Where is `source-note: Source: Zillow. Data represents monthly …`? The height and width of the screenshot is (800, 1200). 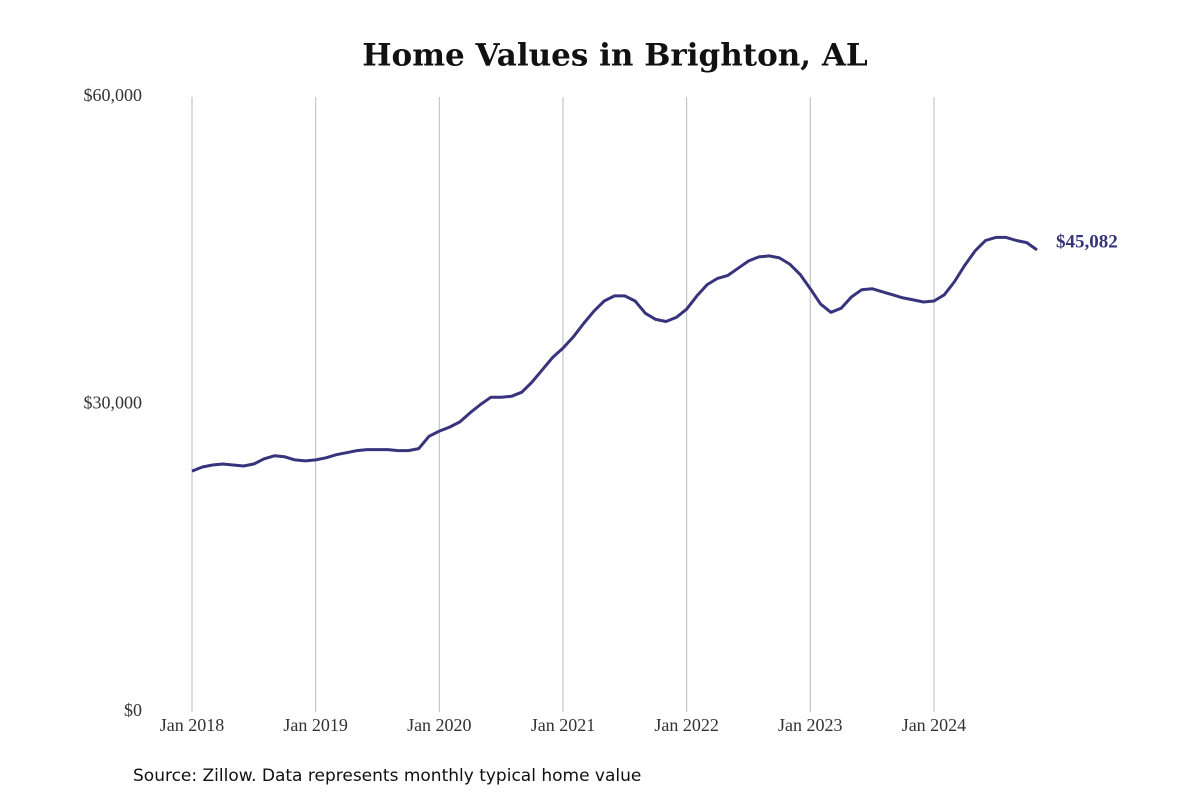 source-note: Source: Zillow. Data represents monthly … is located at coordinates (387, 776).